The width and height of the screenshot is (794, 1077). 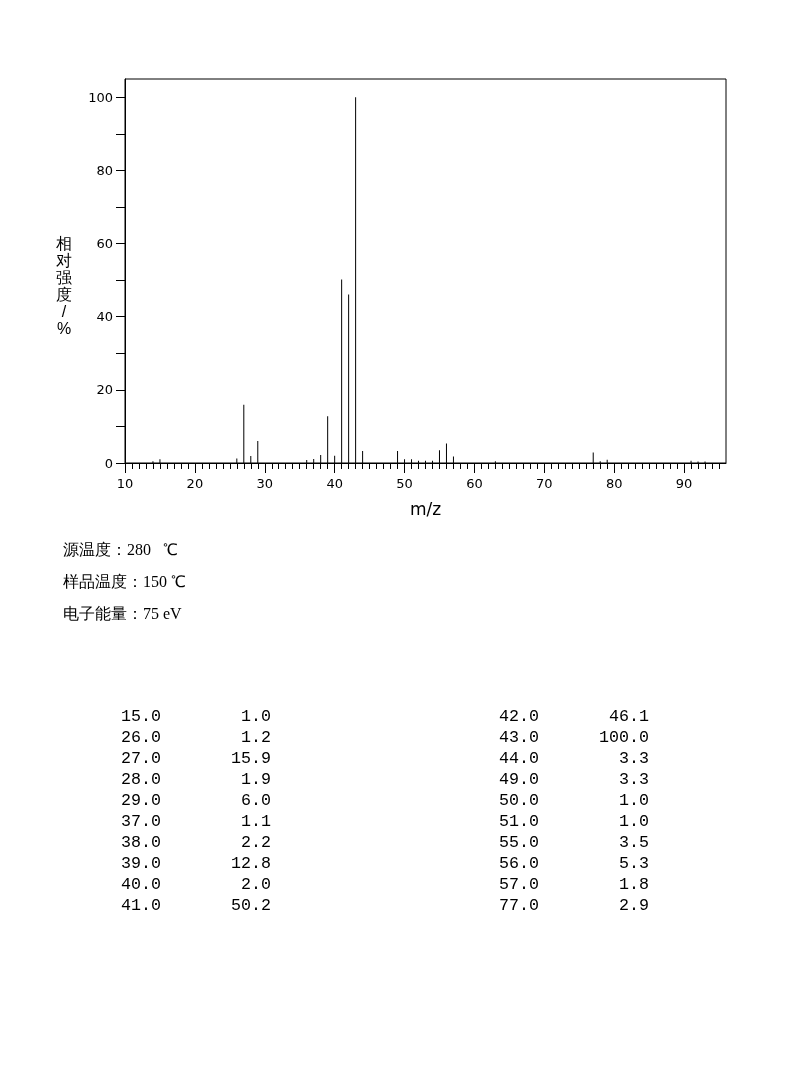 I want to click on y-tick-label: 60, so click(x=104, y=244).